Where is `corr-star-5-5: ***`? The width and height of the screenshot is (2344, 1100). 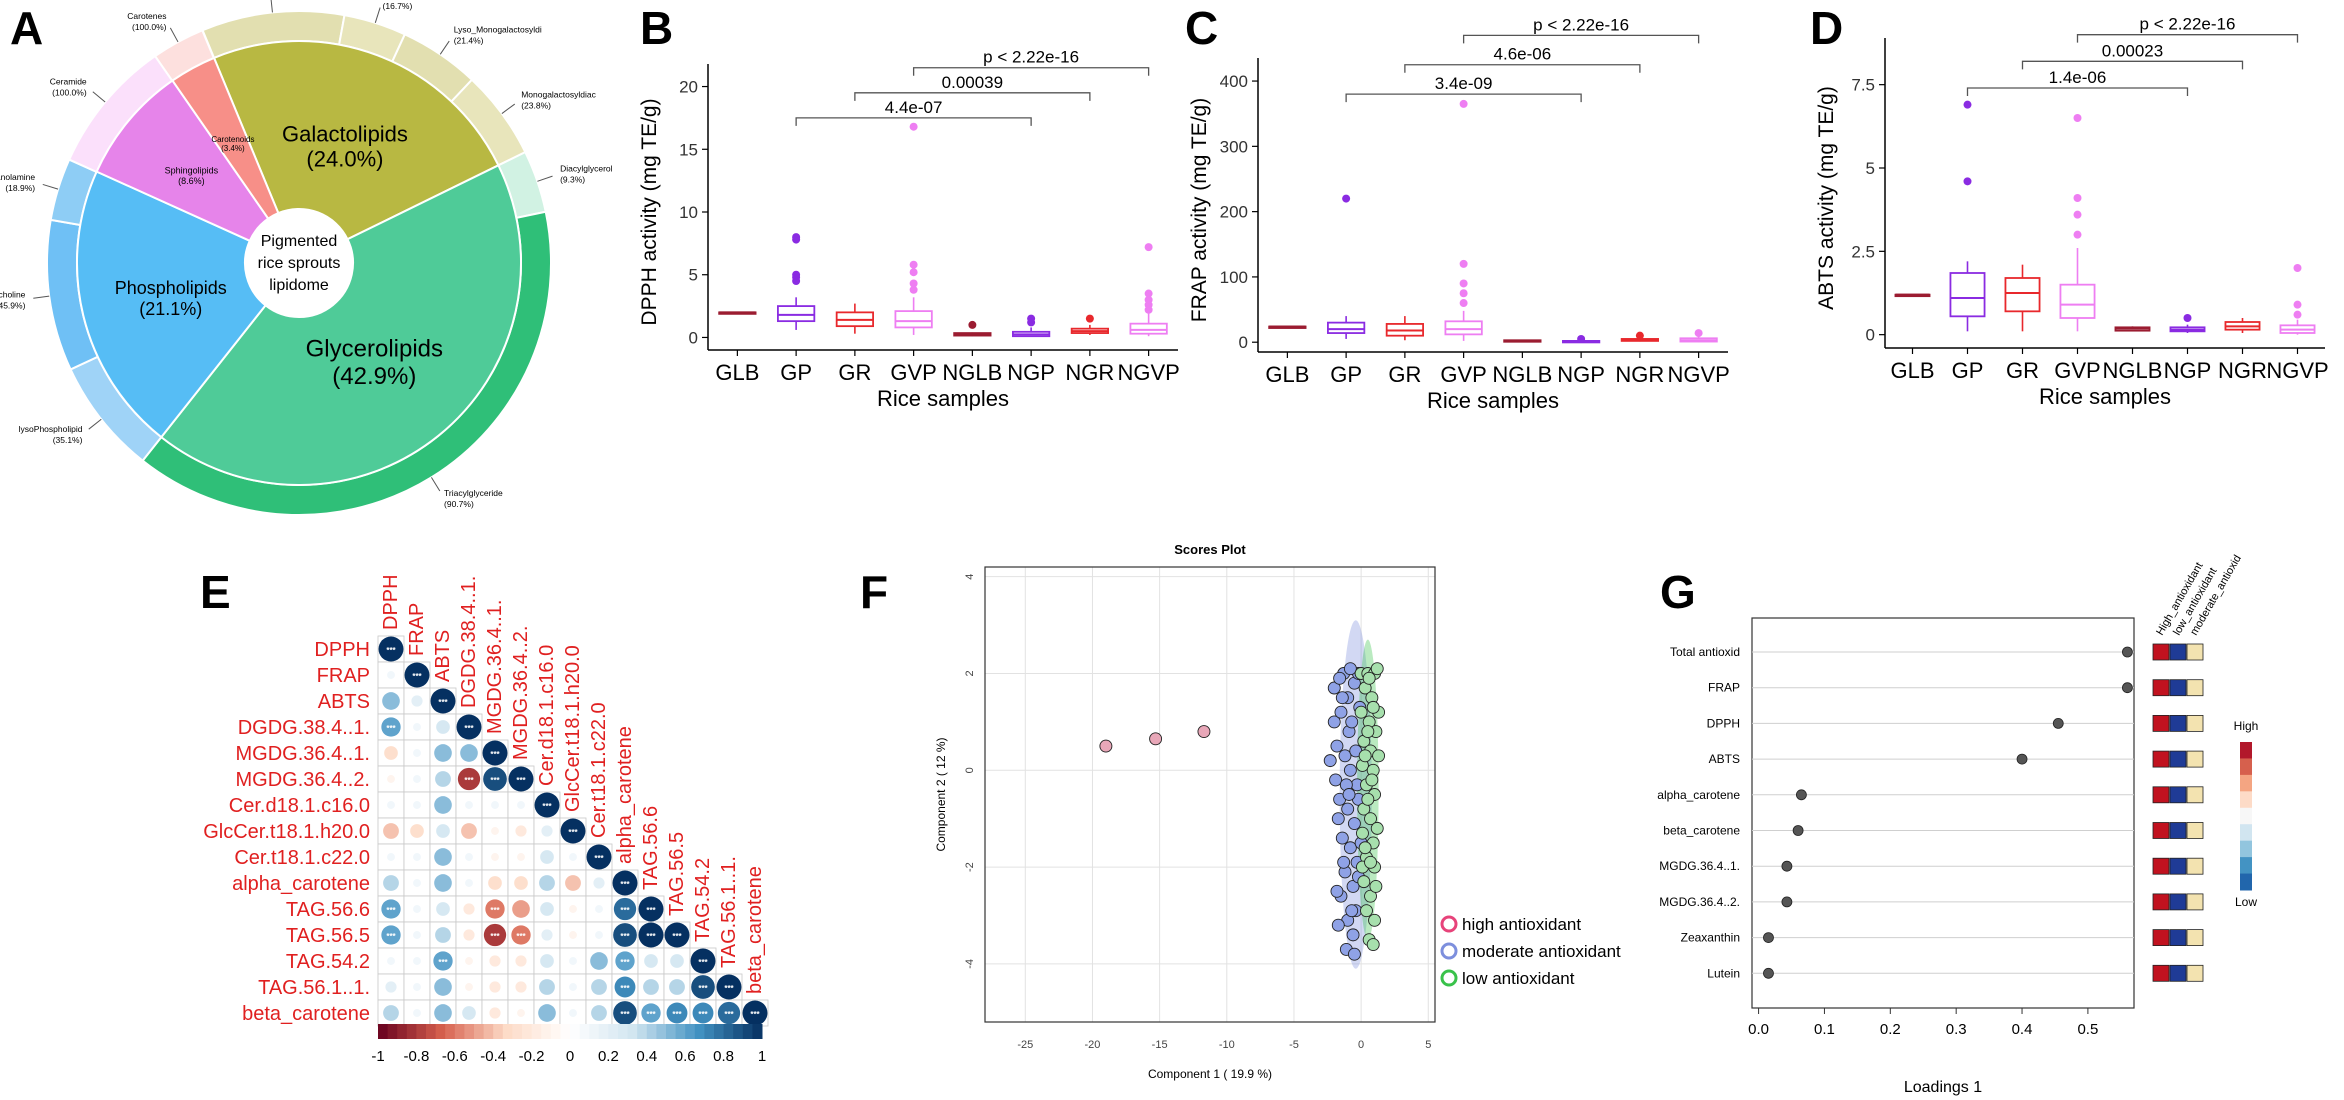
corr-star-5-5: *** is located at coordinates (521, 780).